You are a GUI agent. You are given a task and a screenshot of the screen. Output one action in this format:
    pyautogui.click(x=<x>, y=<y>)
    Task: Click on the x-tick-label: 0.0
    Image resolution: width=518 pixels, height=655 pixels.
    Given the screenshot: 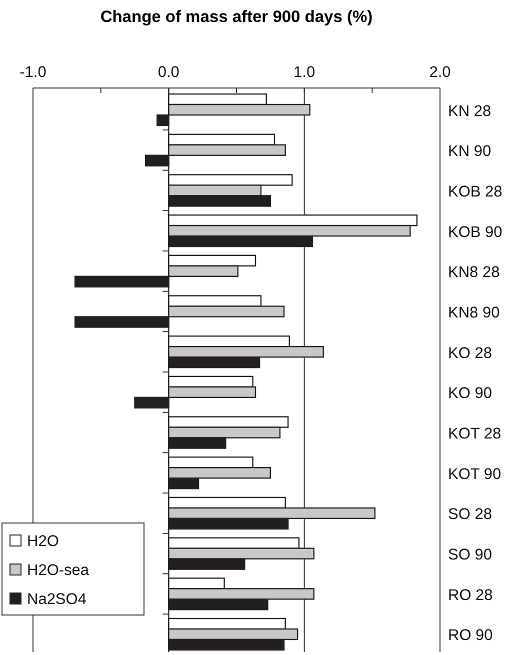 What is the action you would take?
    pyautogui.click(x=169, y=72)
    